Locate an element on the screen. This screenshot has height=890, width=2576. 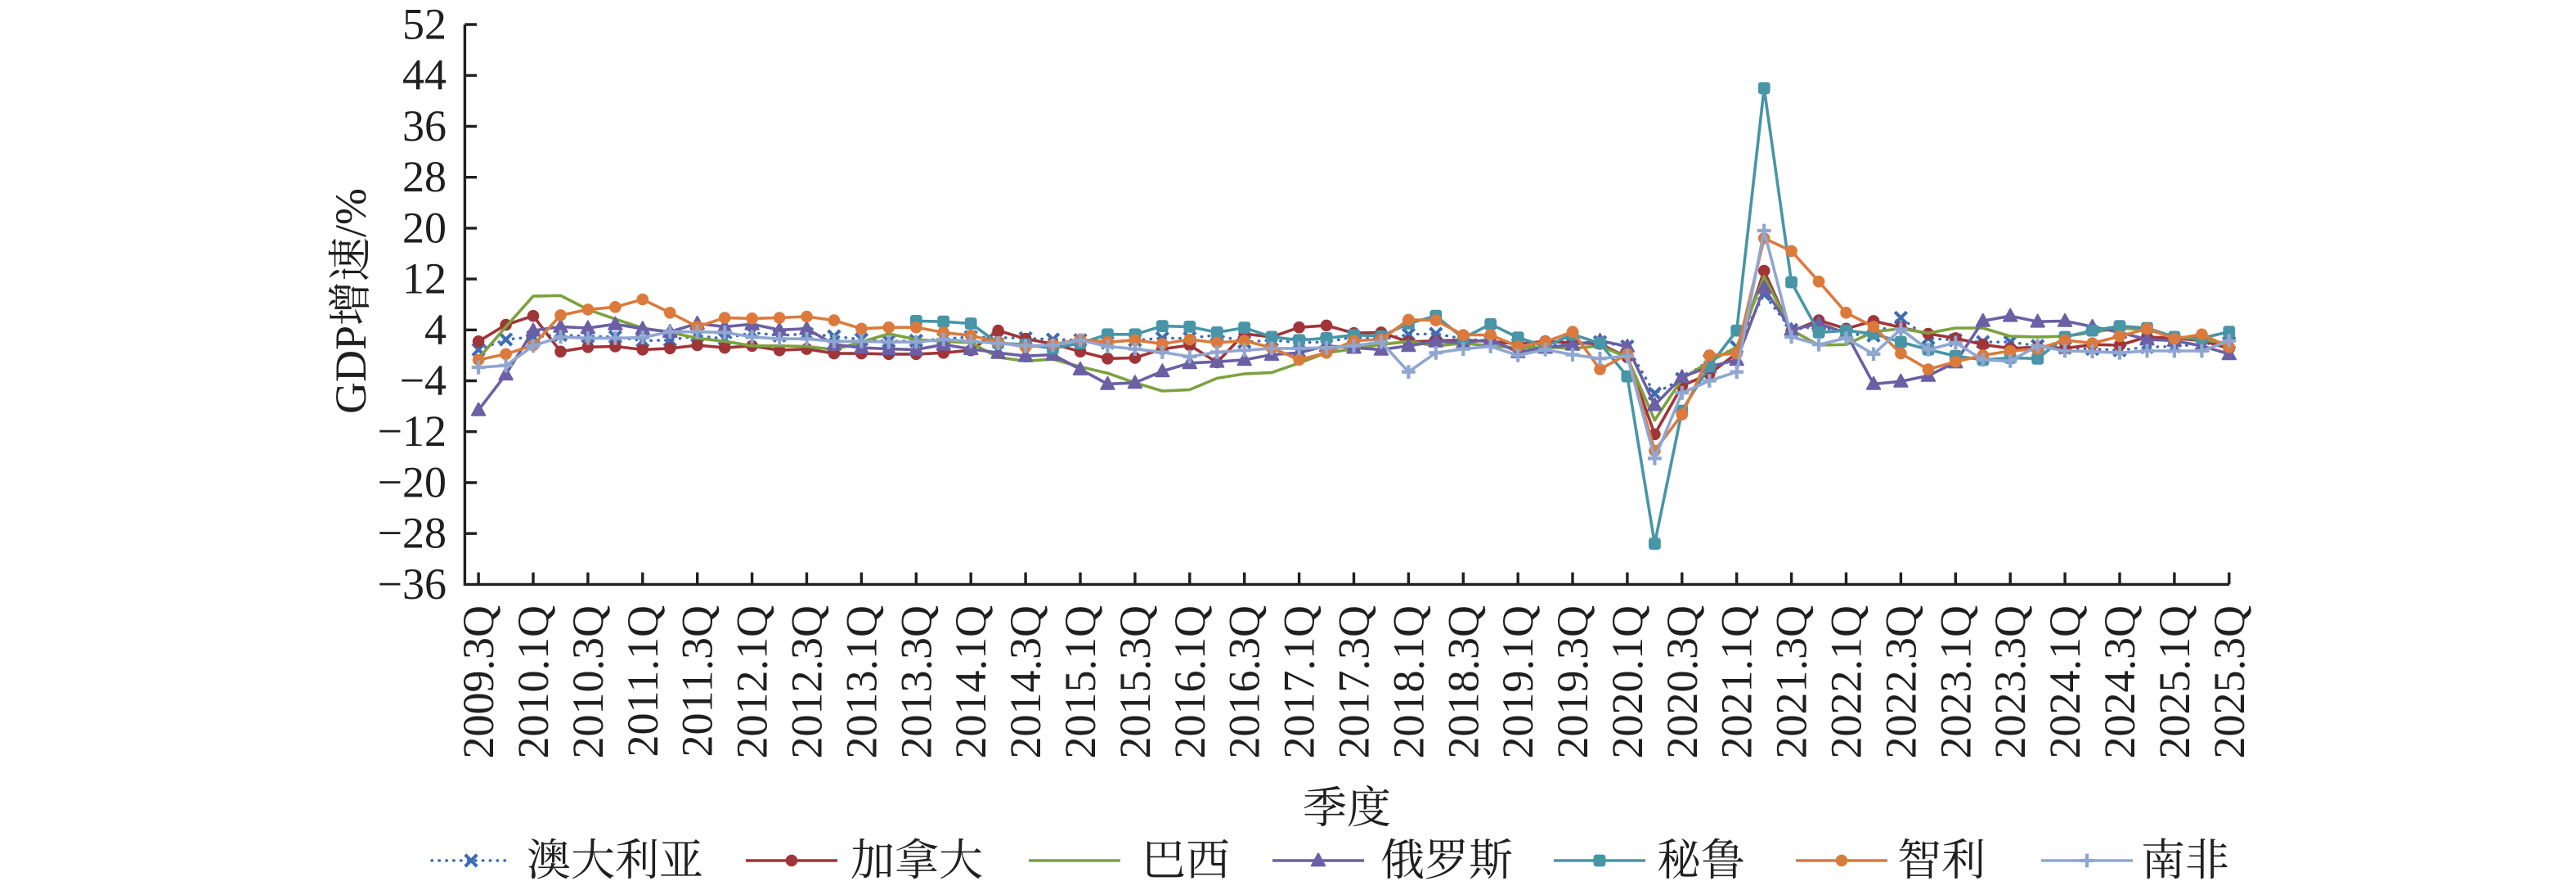
svg-text: 2016.1Q is located at coordinates (1189, 682).